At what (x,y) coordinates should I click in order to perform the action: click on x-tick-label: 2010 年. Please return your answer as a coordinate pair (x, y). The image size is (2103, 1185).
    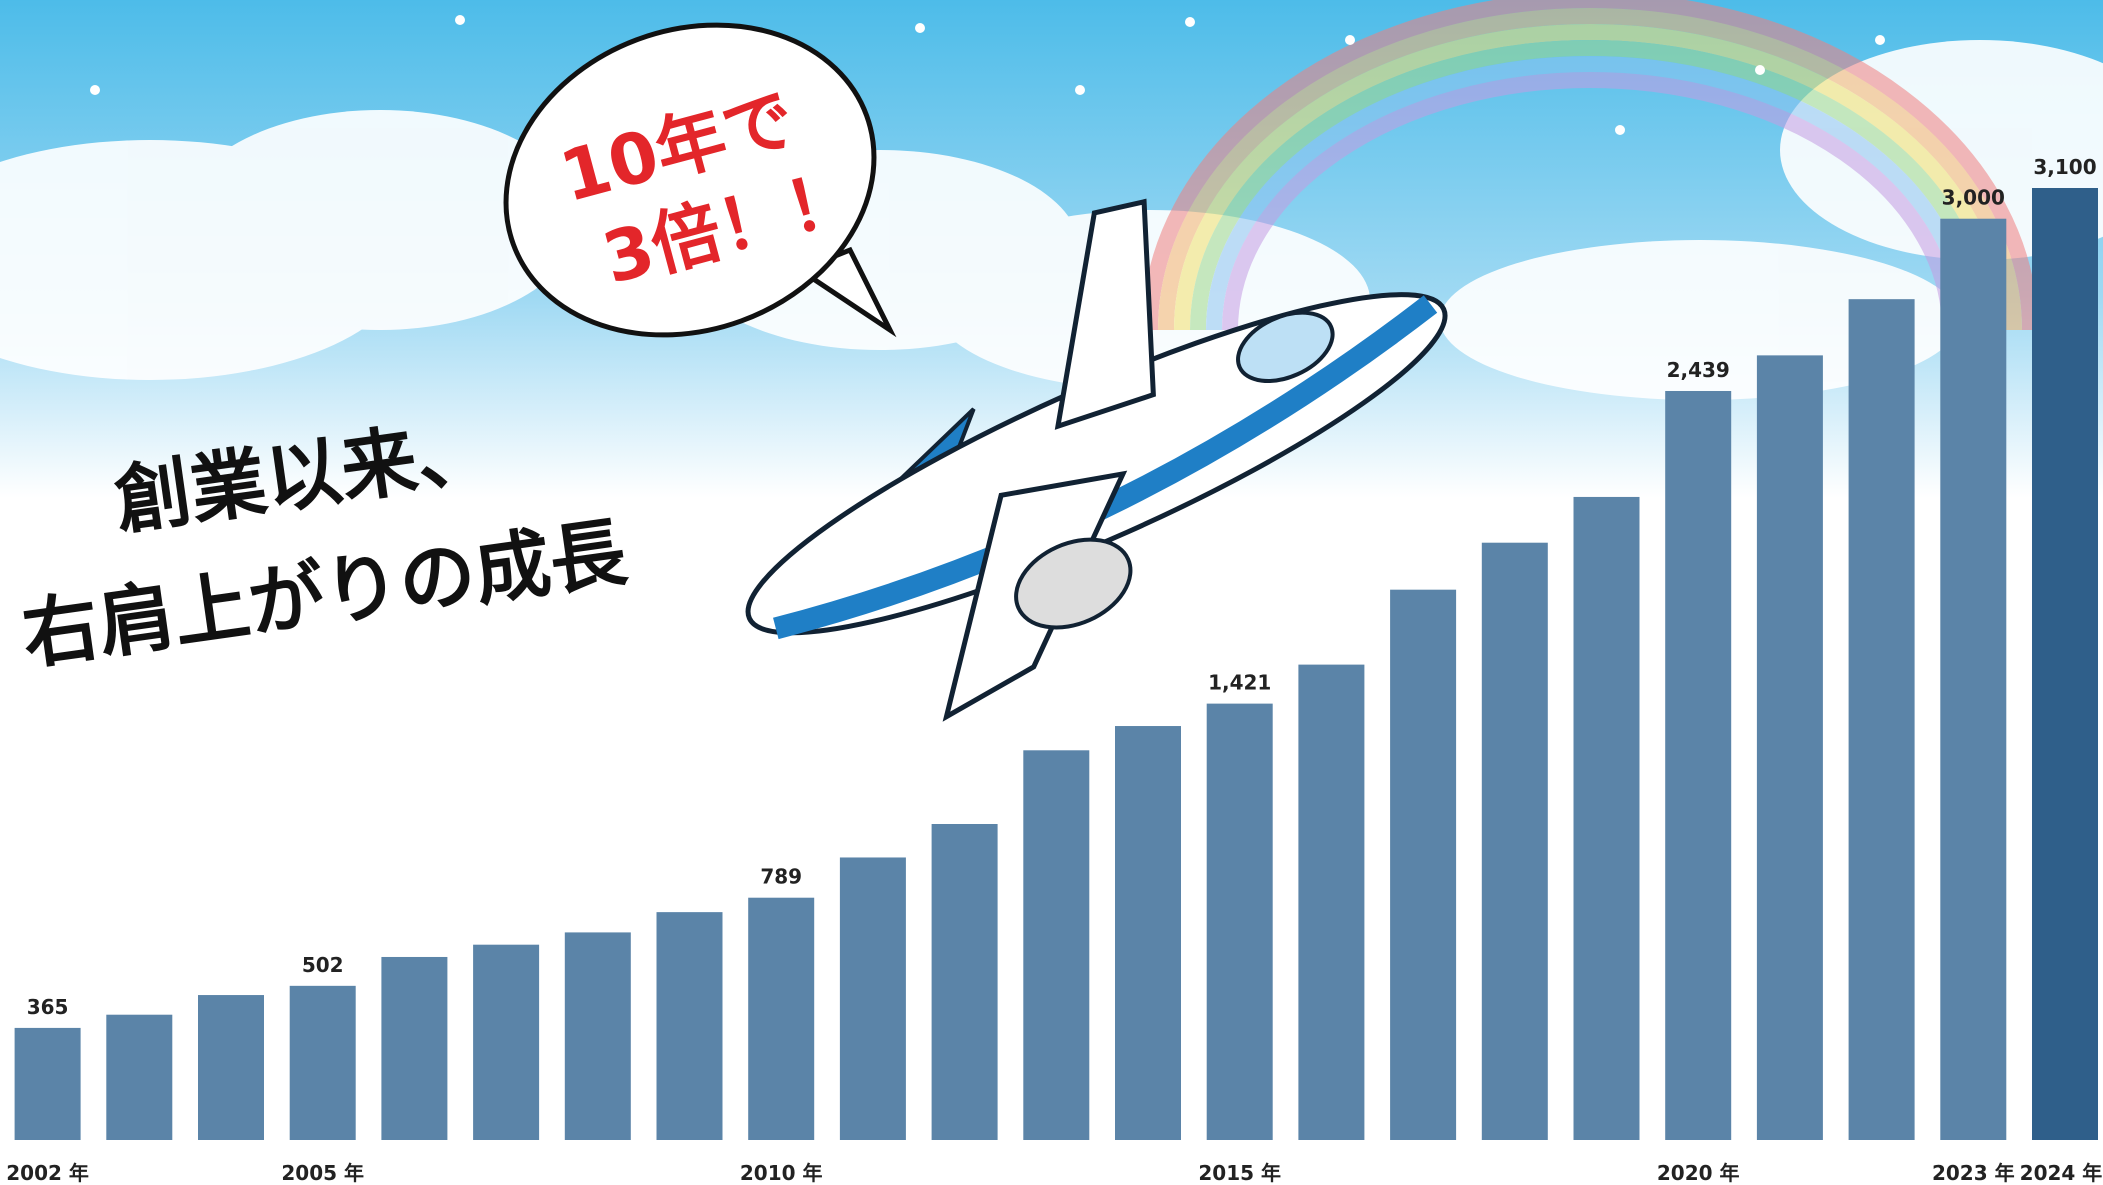
    Looking at the image, I should click on (781, 1173).